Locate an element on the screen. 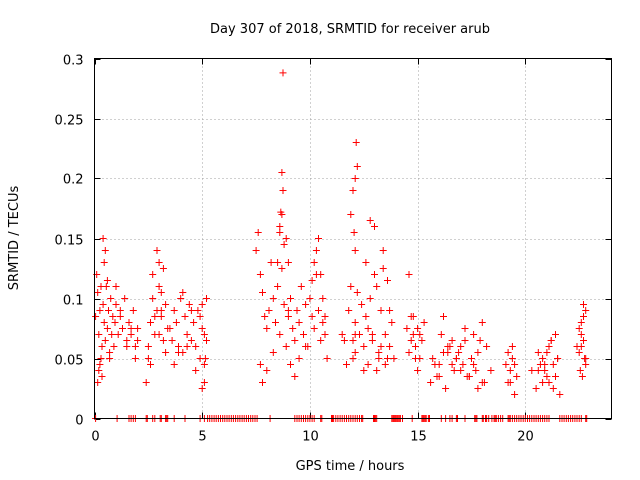 The width and height of the screenshot is (640, 480). y-tick-label: 0.1 is located at coordinates (73, 301).